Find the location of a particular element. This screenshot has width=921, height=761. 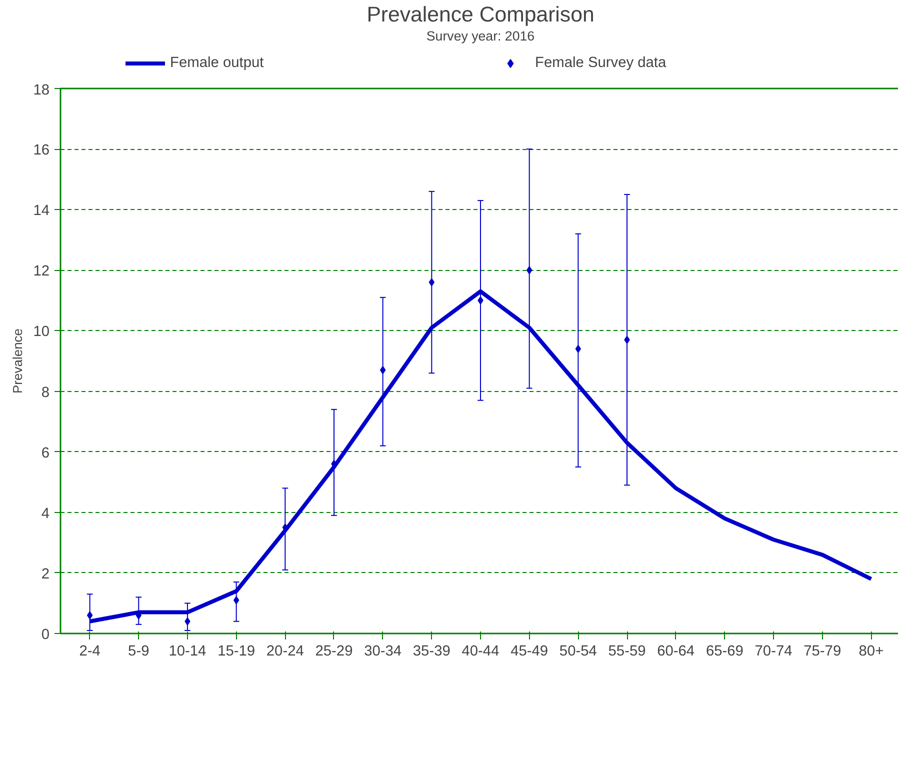

legend-label: Female output is located at coordinates (217, 63).